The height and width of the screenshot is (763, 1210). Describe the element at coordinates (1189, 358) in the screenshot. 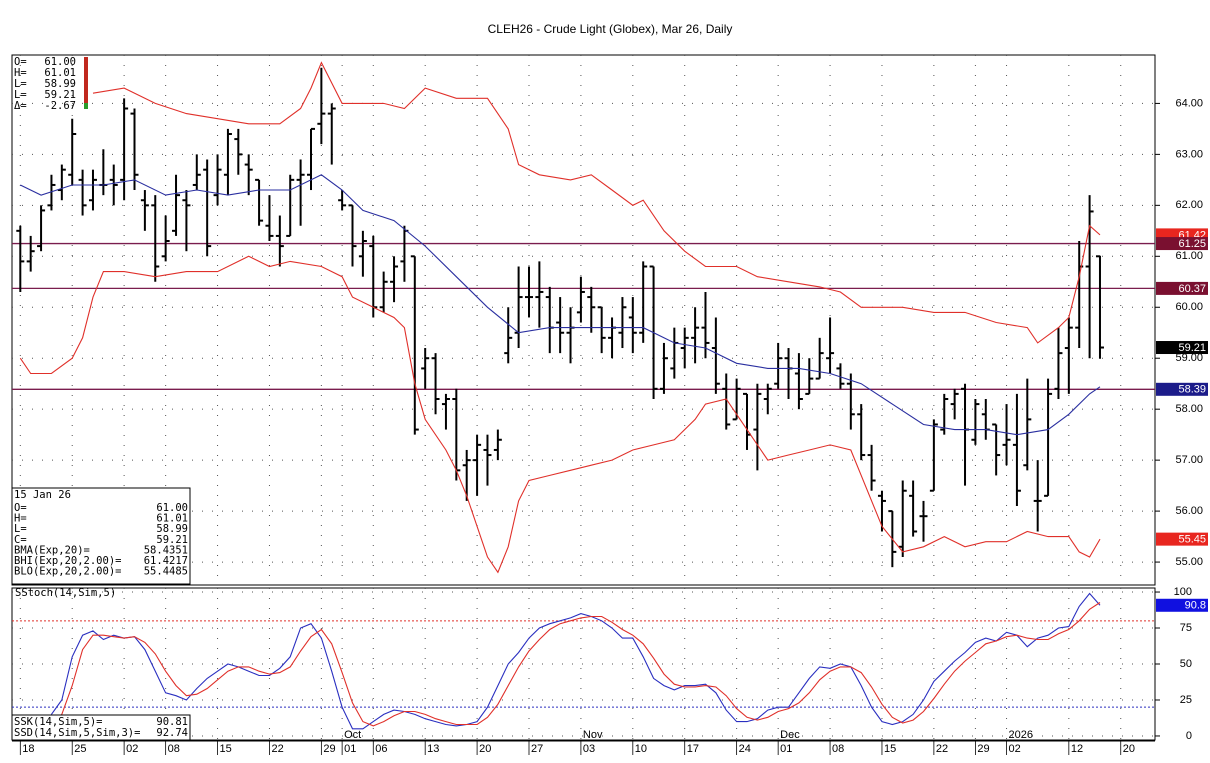

I see `y-tick-label: 59.00` at that location.